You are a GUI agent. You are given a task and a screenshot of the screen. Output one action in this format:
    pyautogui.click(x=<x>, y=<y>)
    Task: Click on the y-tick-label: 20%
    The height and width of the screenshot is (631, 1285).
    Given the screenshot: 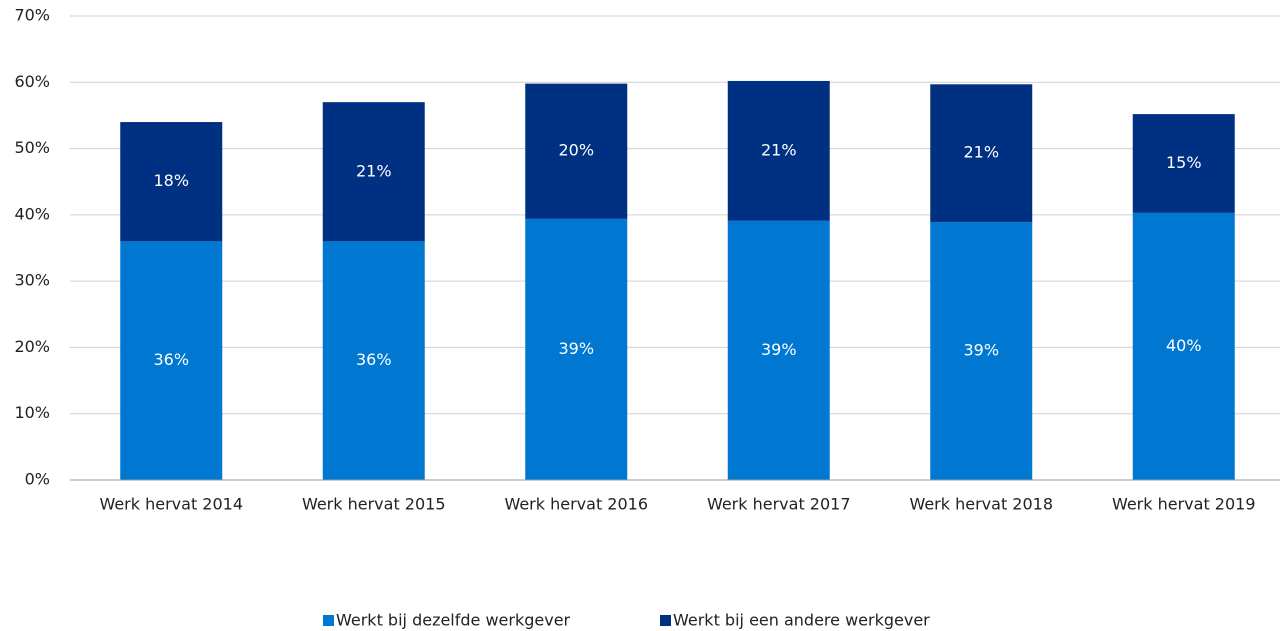 What is the action you would take?
    pyautogui.click(x=32, y=346)
    